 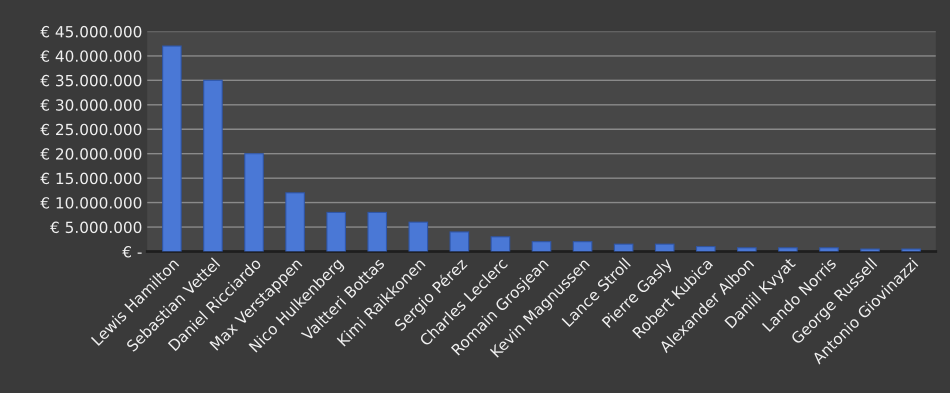 I want to click on y-tick-label: € 15.000.000, so click(x=91, y=178).